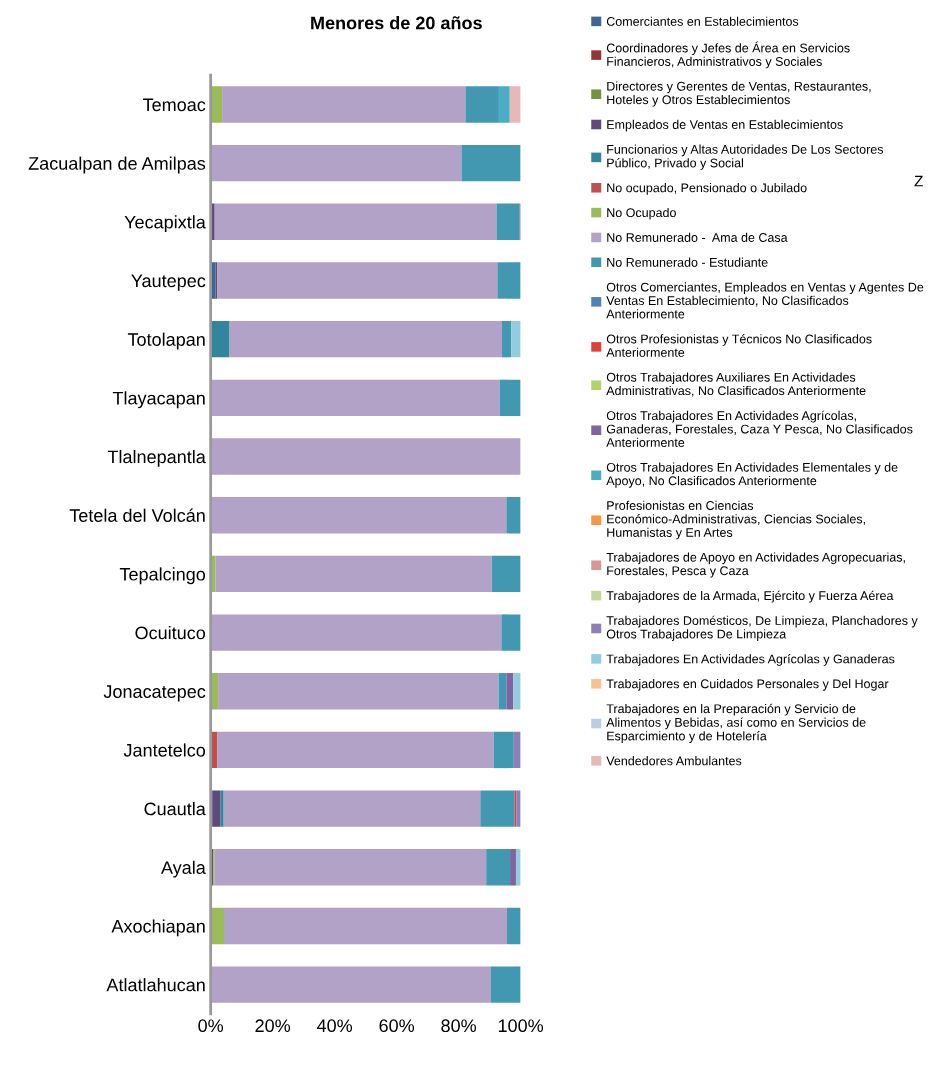 Image resolution: width=928 pixels, height=1073 pixels. Describe the element at coordinates (747, 685) in the screenshot. I see `legend-label: Trabajadores en Cuidados Personales y Del Hogar` at that location.